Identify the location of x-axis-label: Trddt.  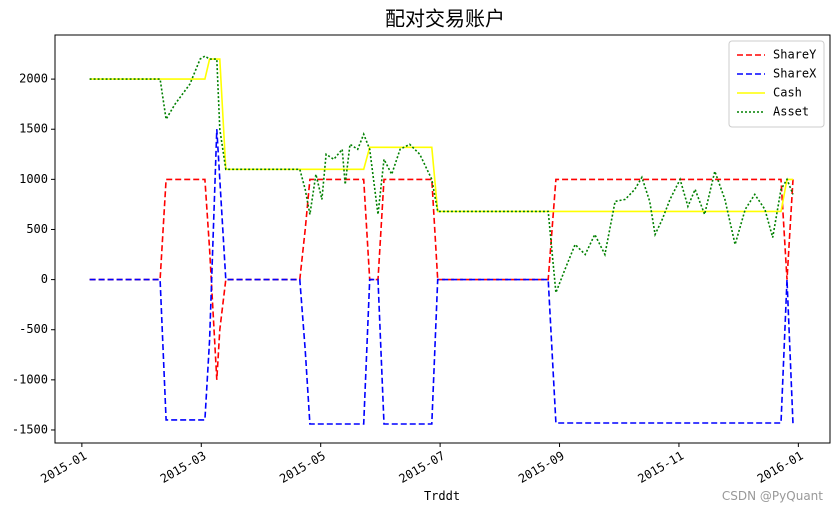
(442, 496).